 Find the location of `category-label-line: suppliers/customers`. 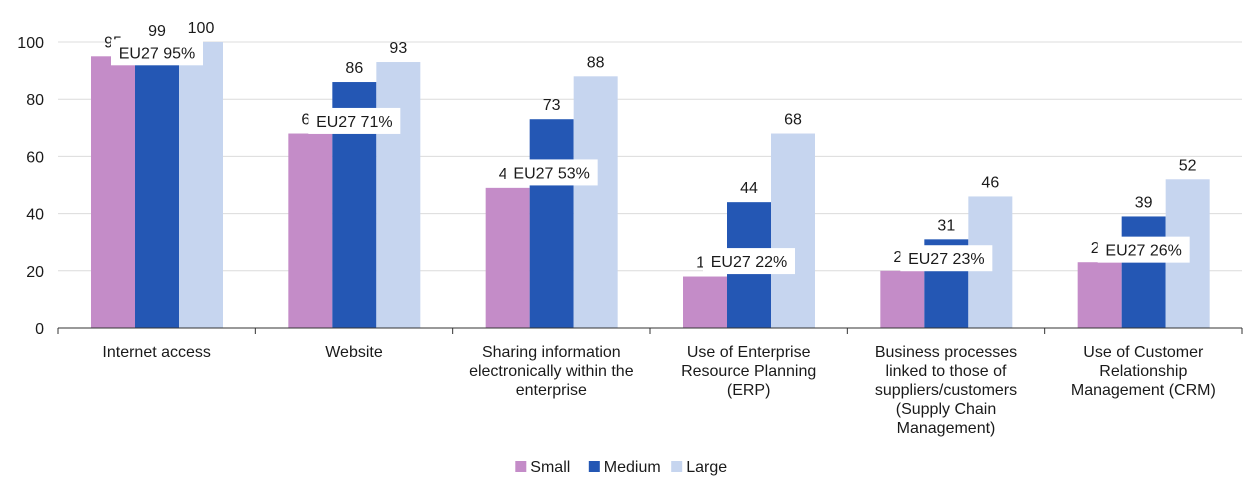

category-label-line: suppliers/customers is located at coordinates (946, 390).